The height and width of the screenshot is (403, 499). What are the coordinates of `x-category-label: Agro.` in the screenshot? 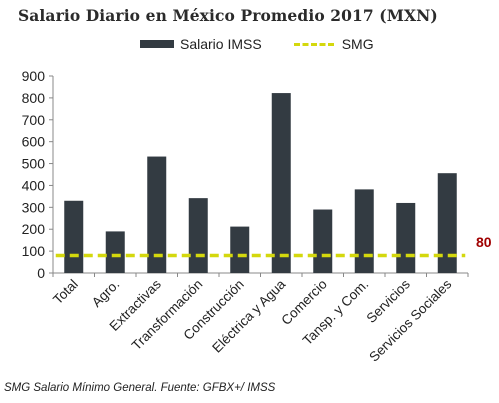 It's located at (105, 293).